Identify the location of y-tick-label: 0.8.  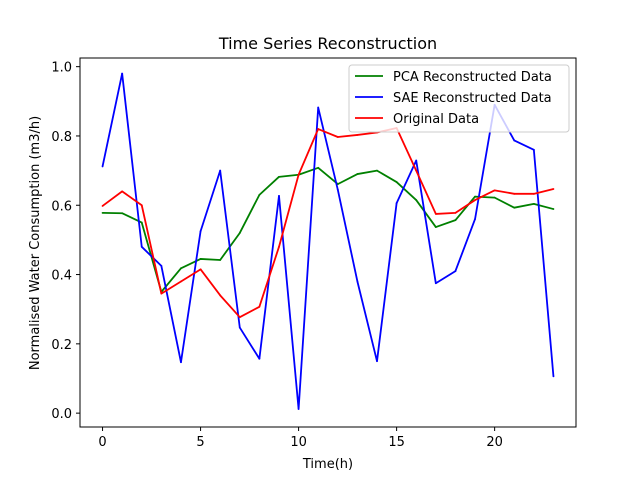
(61, 137).